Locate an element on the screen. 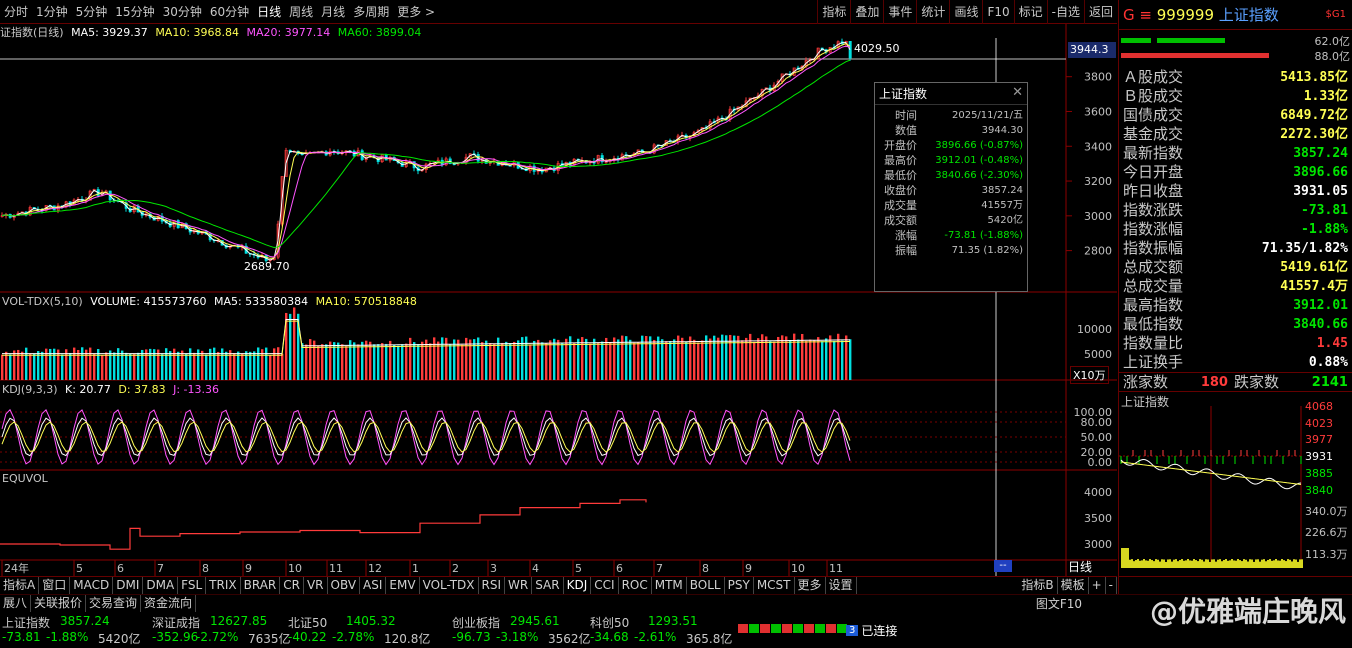 The image size is (1352, 648). ticker-name: 科创50 is located at coordinates (610, 623).